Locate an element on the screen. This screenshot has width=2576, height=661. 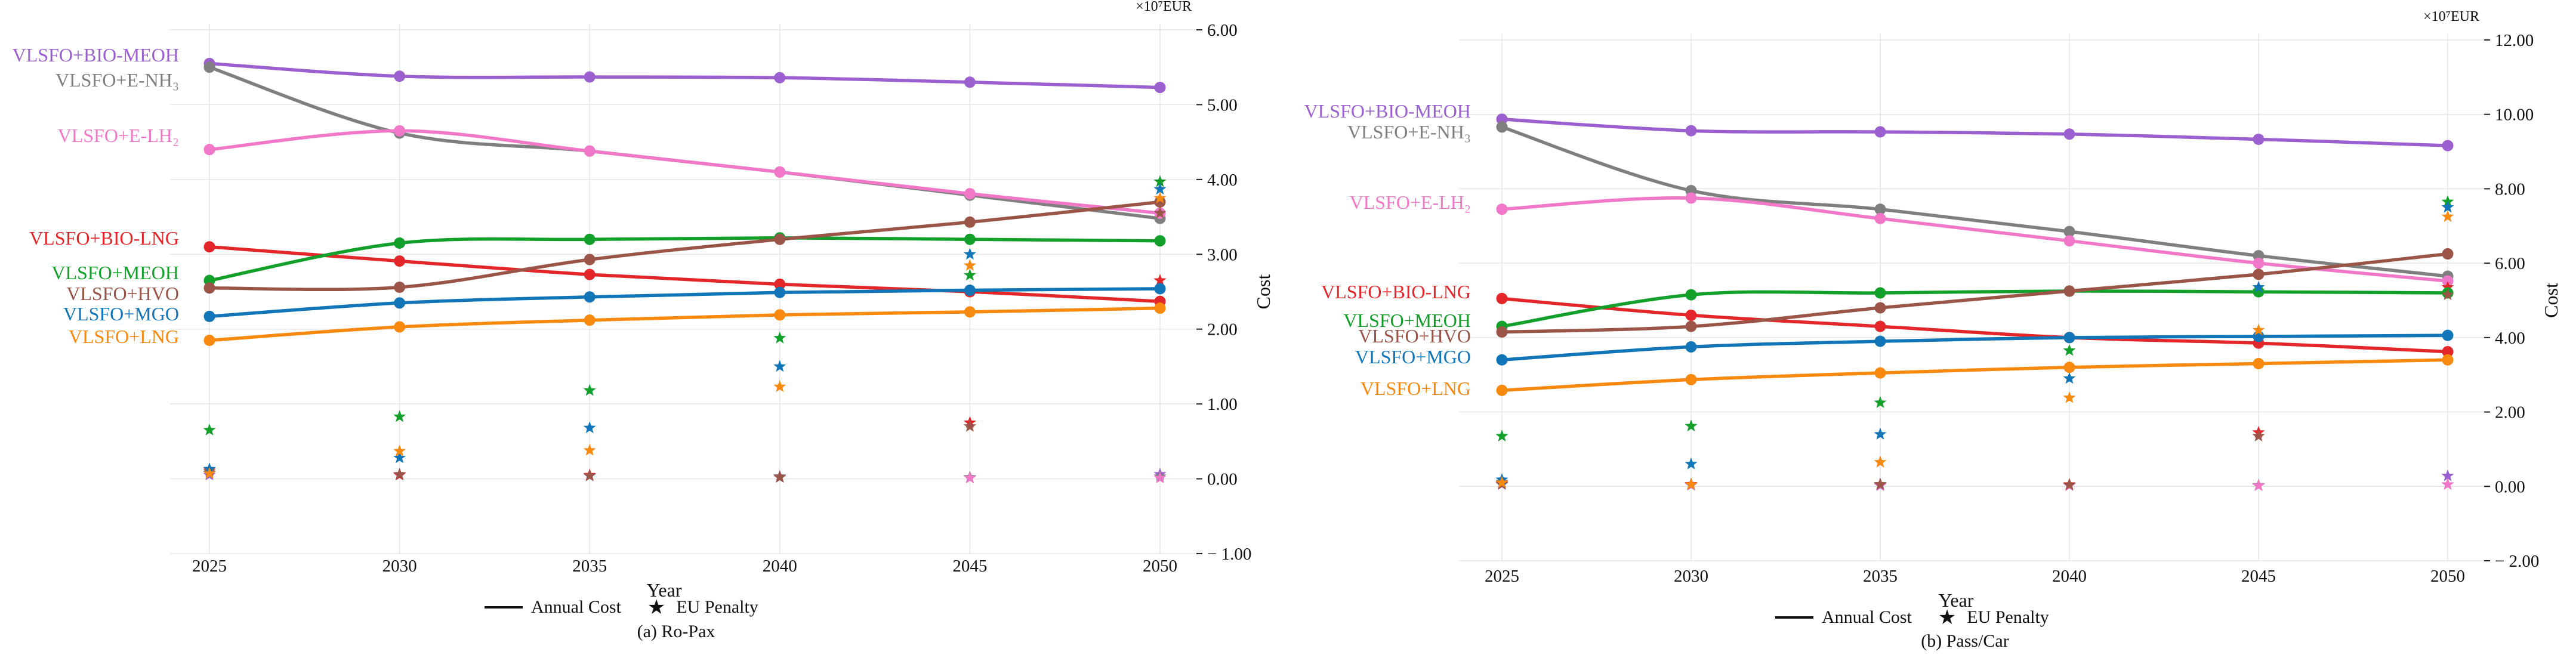
chart-caption: (b) Pass/Car is located at coordinates (1965, 641).